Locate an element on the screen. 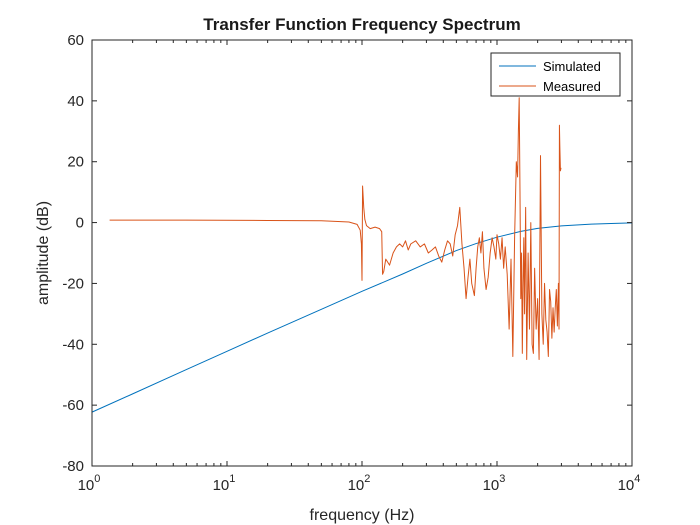 The height and width of the screenshot is (525, 700). legend: Simulated Measured is located at coordinates (555, 74).